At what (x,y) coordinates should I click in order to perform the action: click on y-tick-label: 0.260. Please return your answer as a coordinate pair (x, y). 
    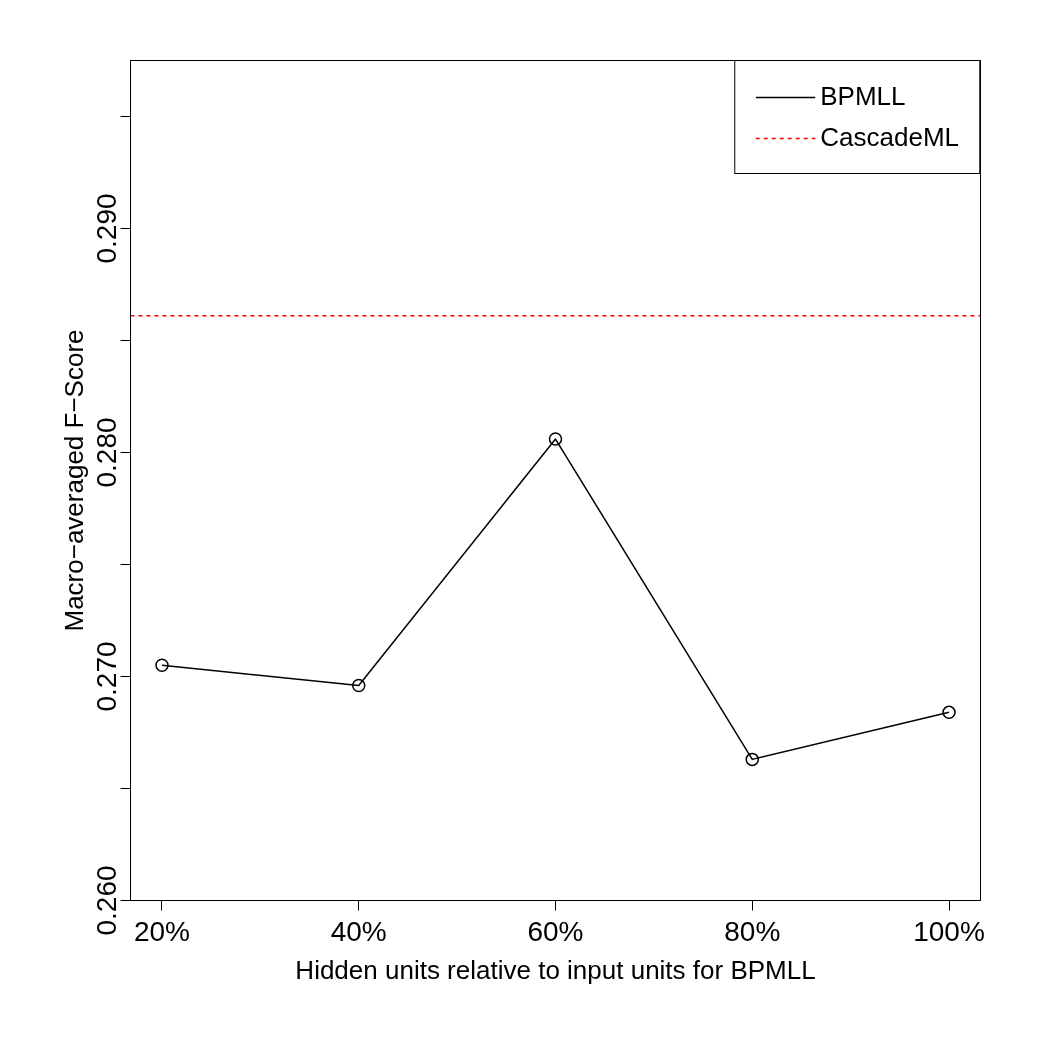
    Looking at the image, I should click on (106, 900).